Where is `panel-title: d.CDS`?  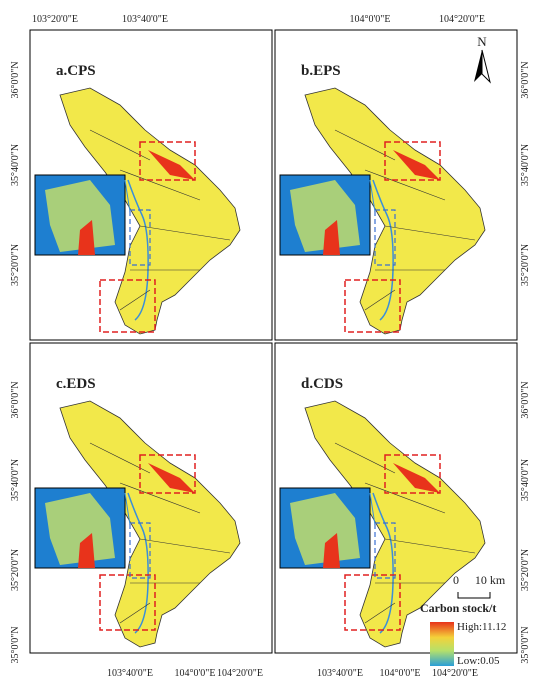 panel-title: d.CDS is located at coordinates (322, 384).